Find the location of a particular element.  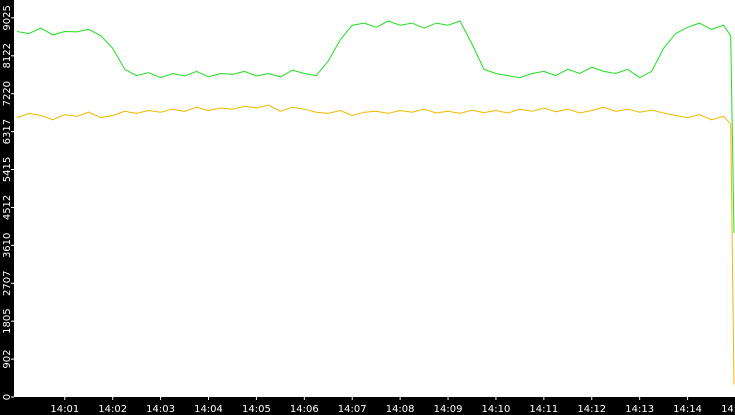

x-tick-label: 14:06 is located at coordinates (304, 409).